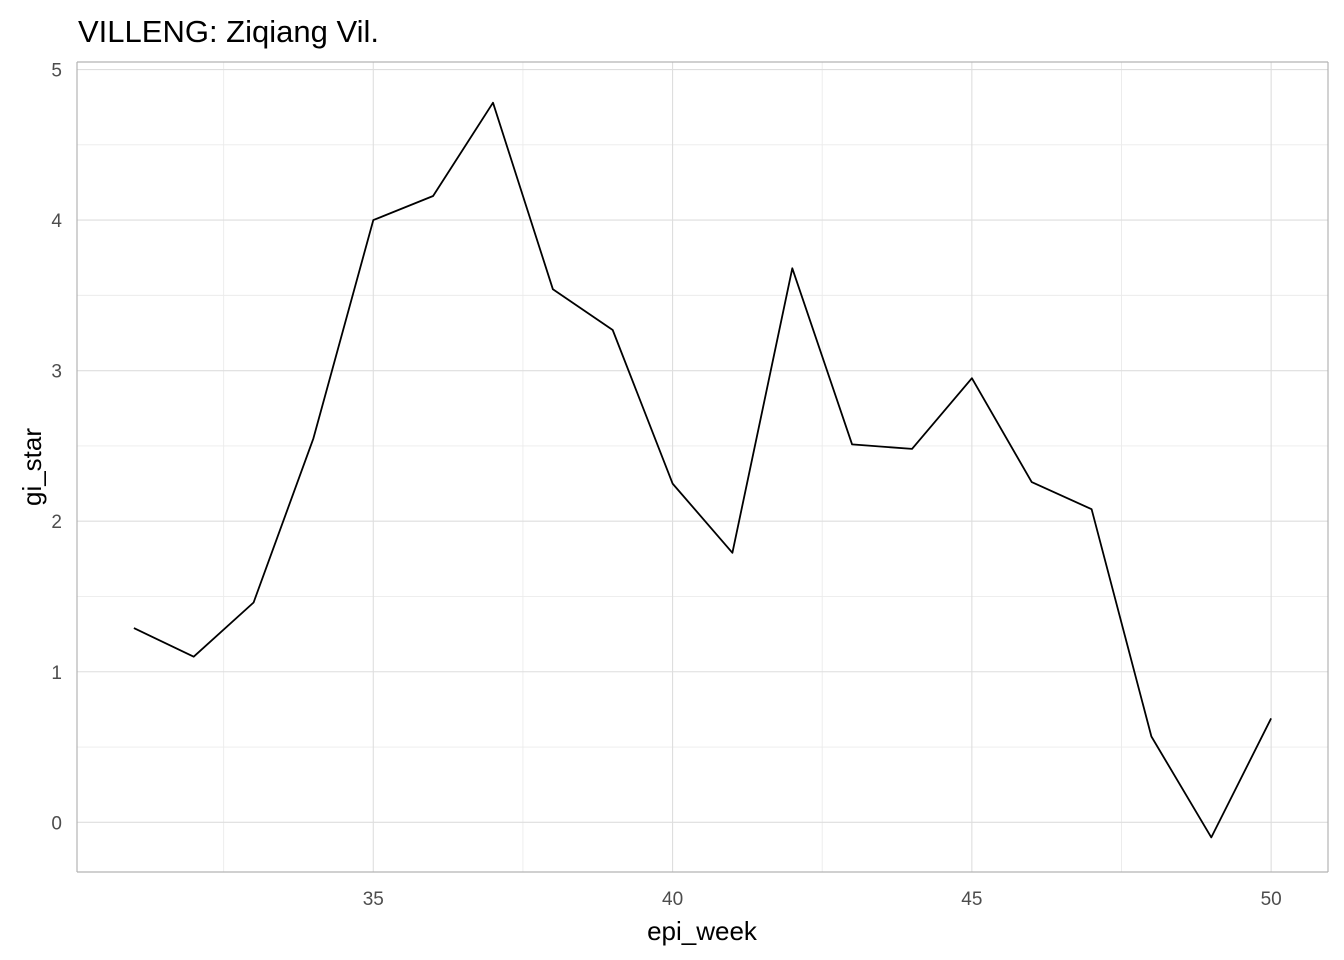 This screenshot has width=1344, height=960. What do you see at coordinates (672, 899) in the screenshot?
I see `x-tick-label-40: 40` at bounding box center [672, 899].